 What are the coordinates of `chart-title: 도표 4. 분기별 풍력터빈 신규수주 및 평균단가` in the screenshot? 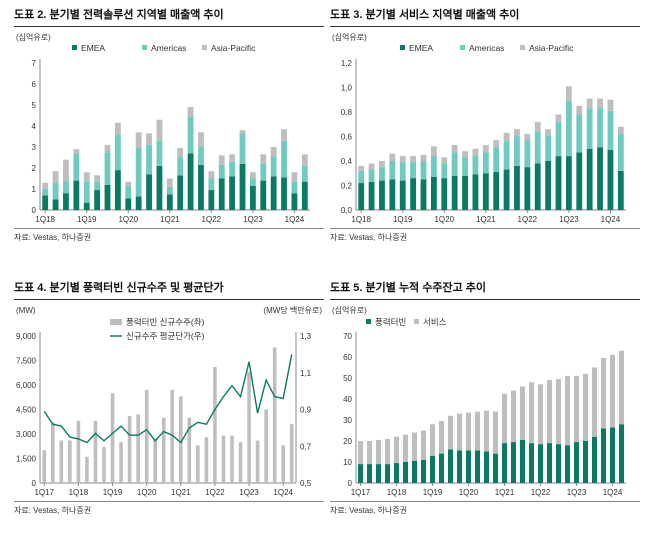 It's located at (119, 288).